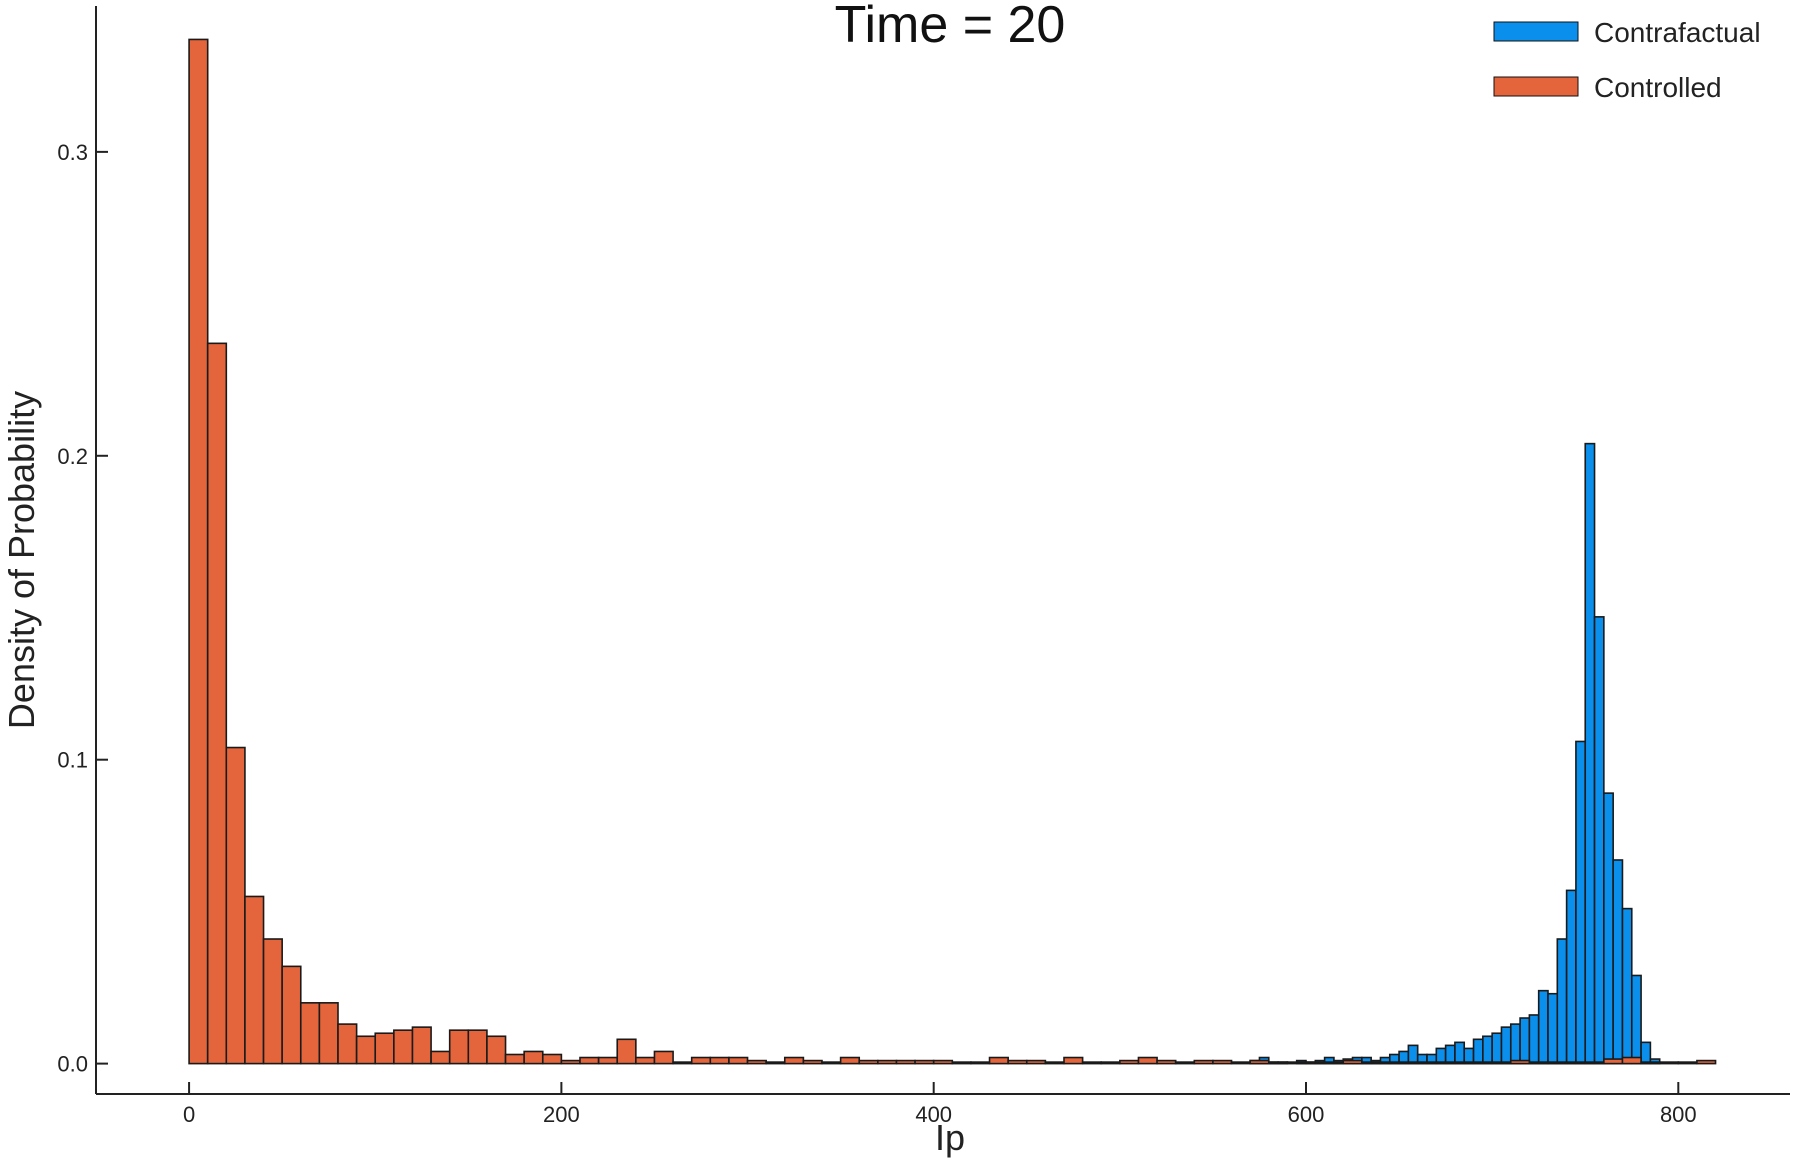  I want to click on x-tick-label-2: 400, so click(933, 1114).